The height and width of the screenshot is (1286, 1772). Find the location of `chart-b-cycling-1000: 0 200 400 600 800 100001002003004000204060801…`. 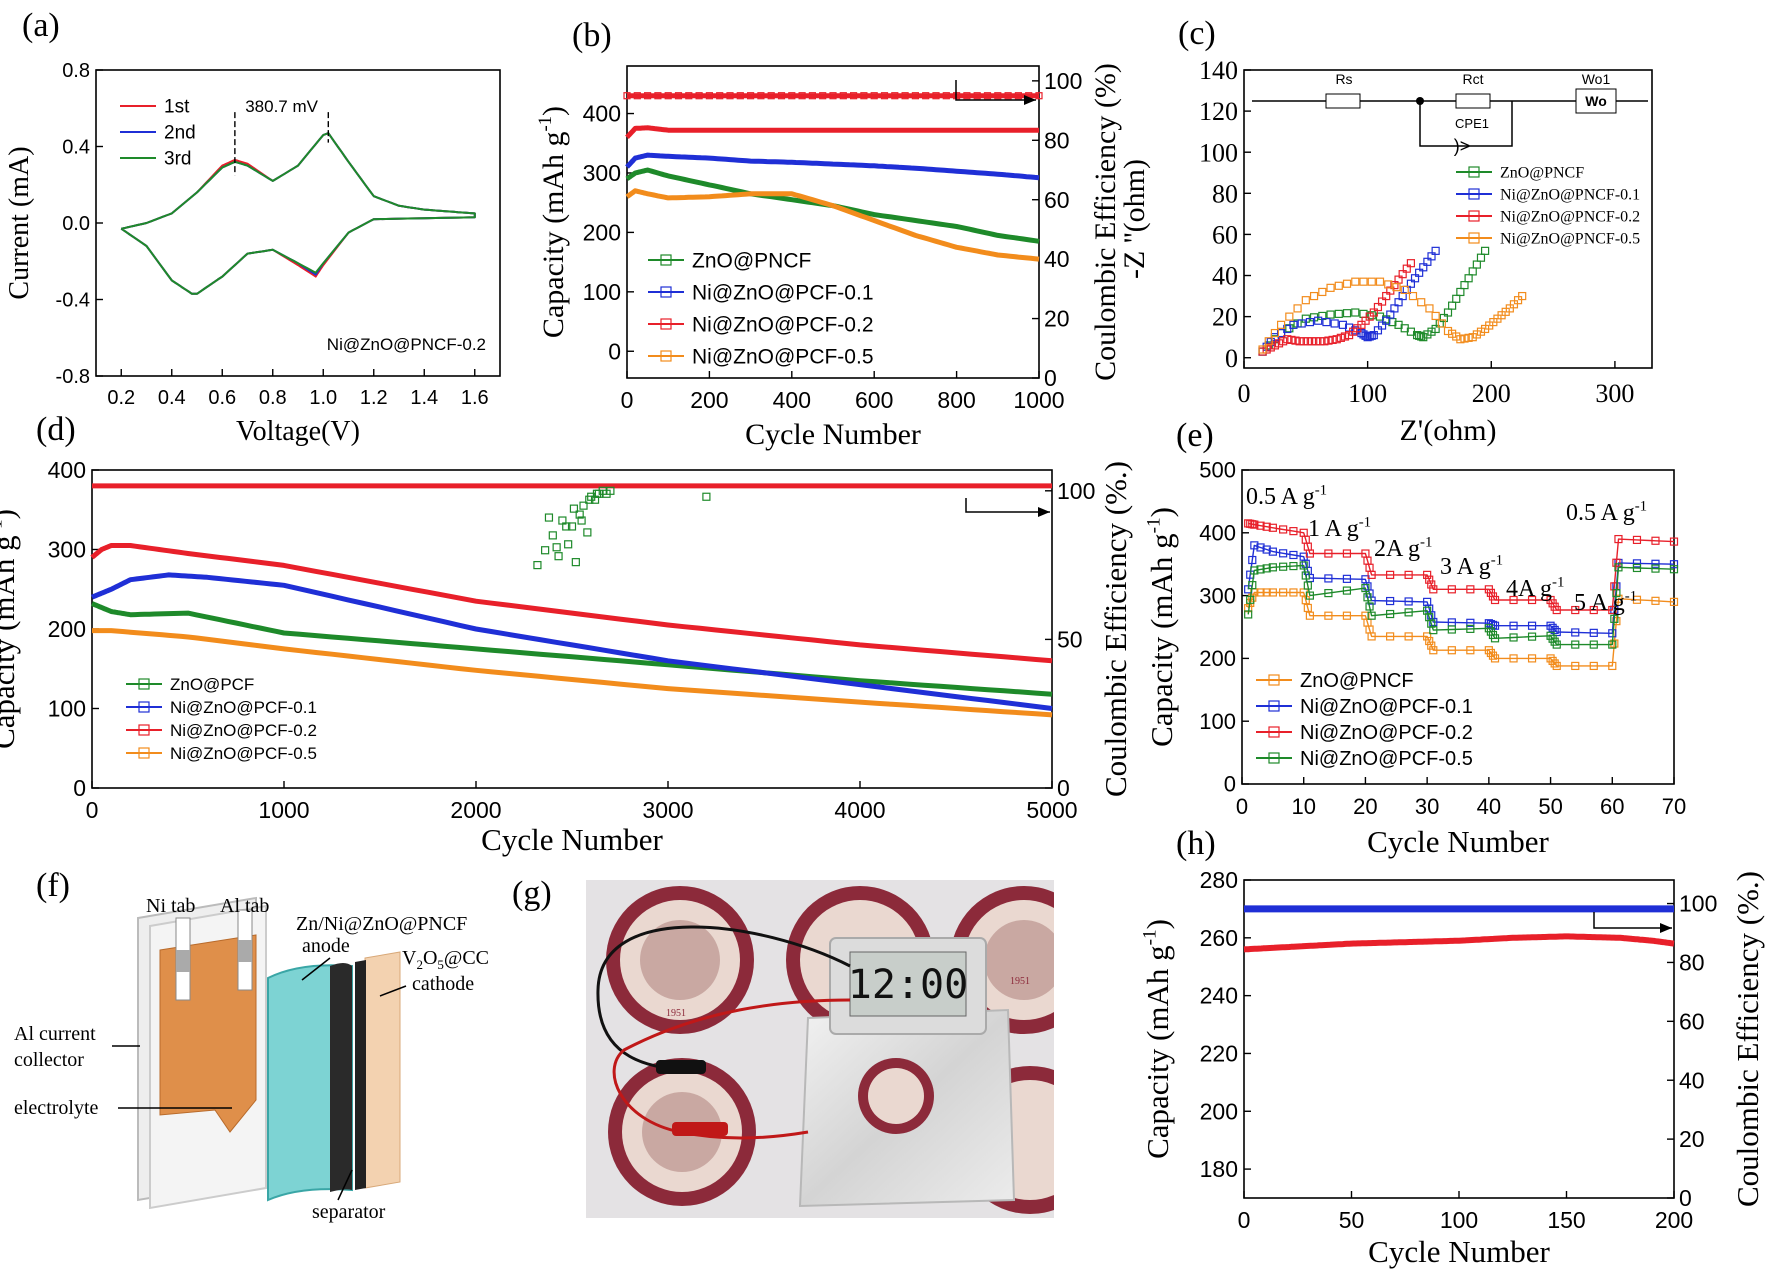

chart-b-cycling-1000: 0 200 400 600 800 100001002003004000204060801… is located at coordinates (828, 257).